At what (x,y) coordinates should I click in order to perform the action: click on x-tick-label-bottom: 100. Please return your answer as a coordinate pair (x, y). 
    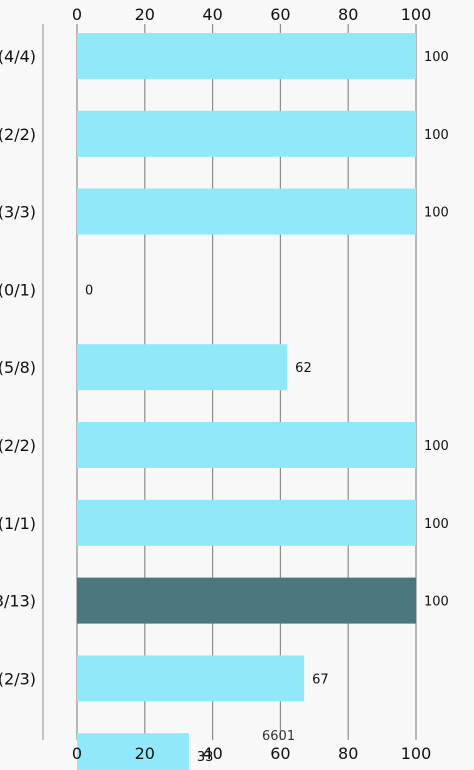
    Looking at the image, I should click on (416, 753).